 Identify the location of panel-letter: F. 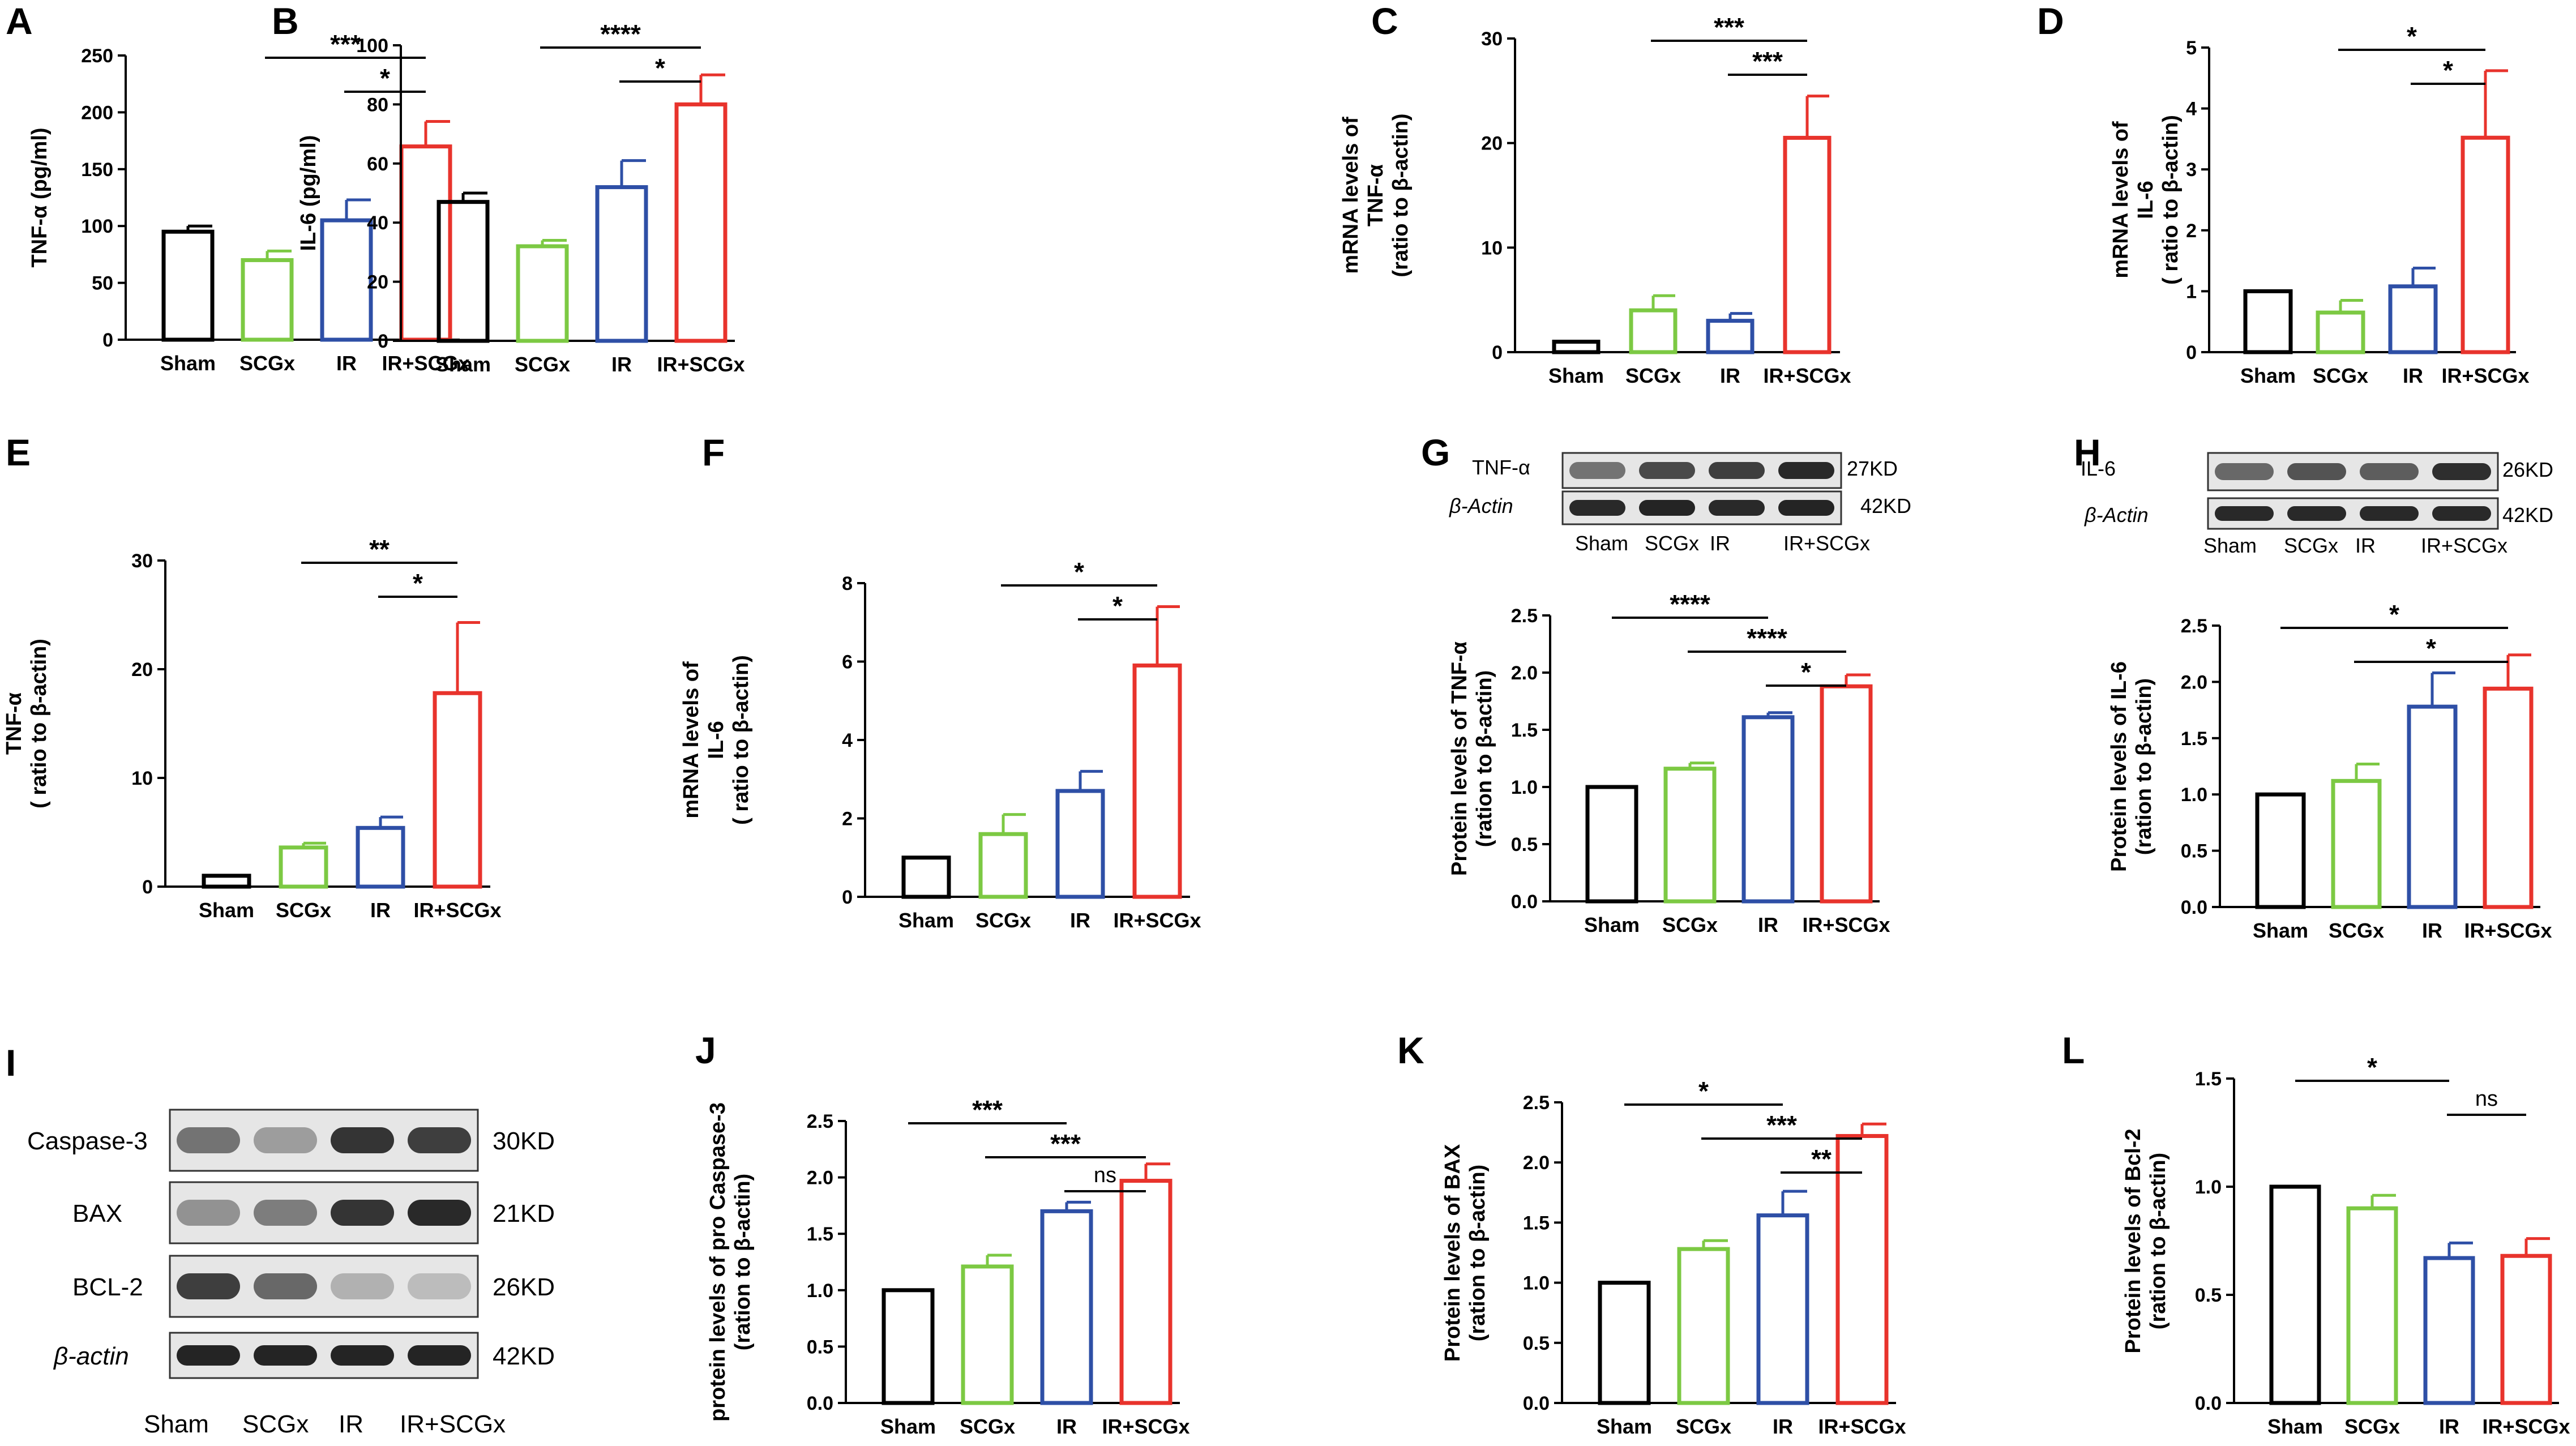
(713, 452).